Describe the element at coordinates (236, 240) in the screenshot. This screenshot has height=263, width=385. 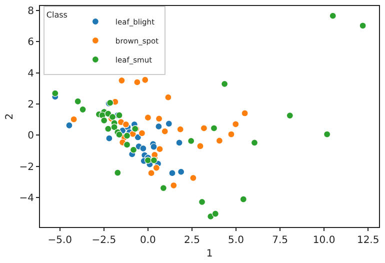
I see `x-tick-label: 5.0` at that location.